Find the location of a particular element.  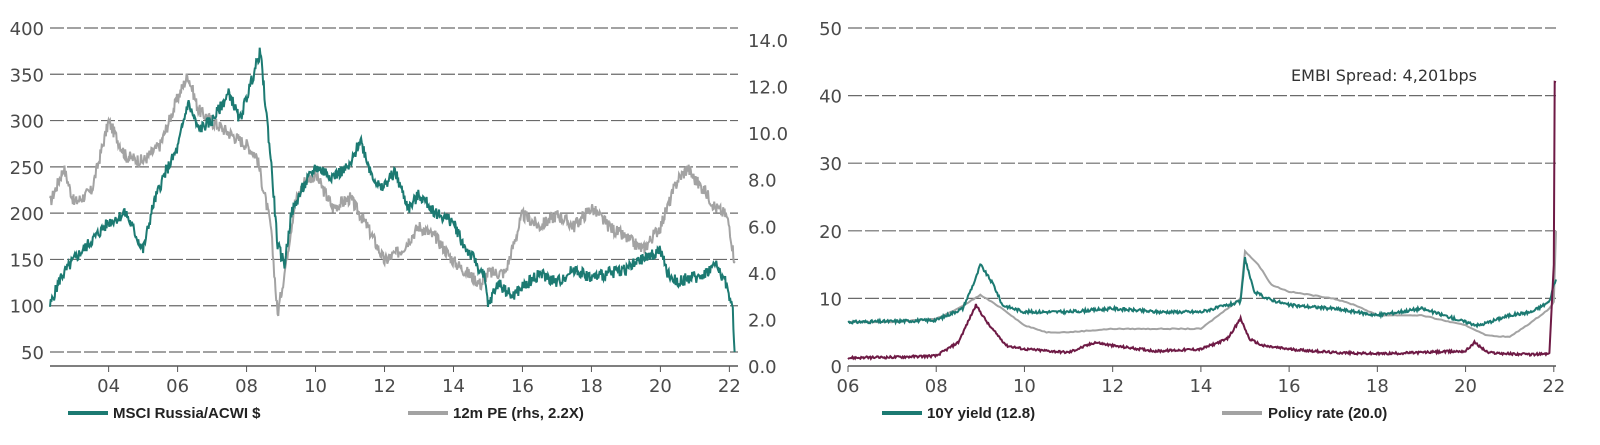

y-tick-label: 40 is located at coordinates (830, 97).